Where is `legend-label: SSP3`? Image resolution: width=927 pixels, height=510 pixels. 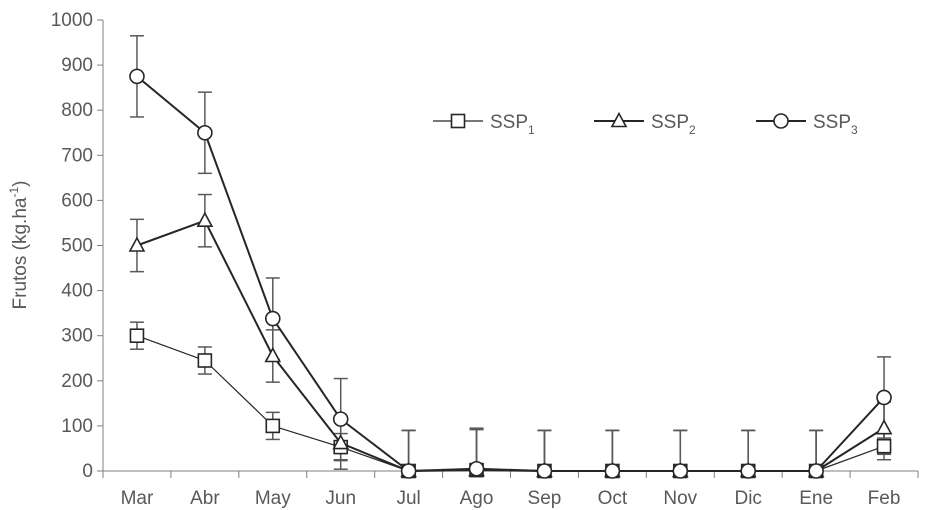 legend-label: SSP3 is located at coordinates (835, 124).